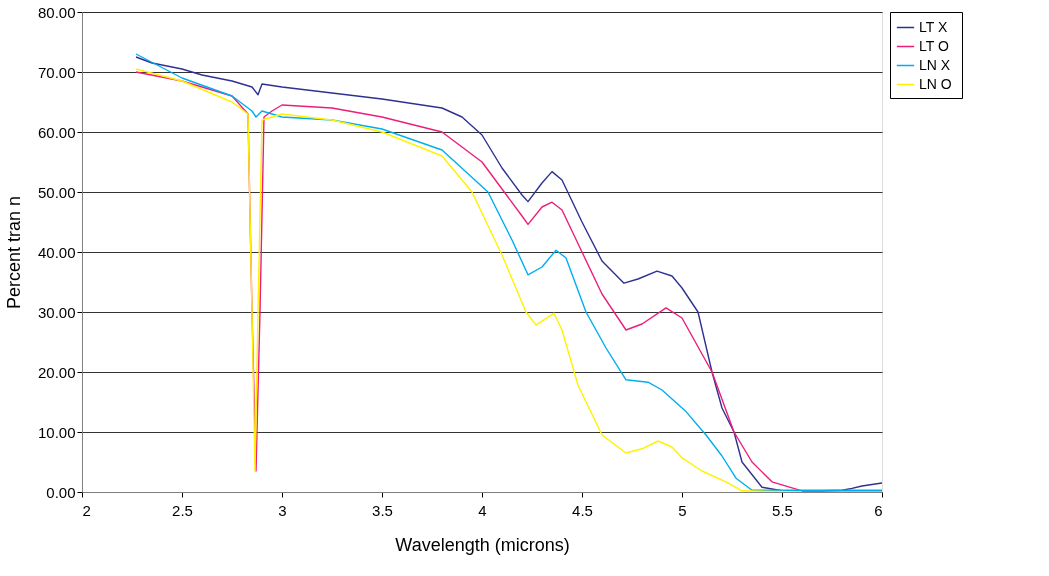  Describe the element at coordinates (56, 312) in the screenshot. I see `y-tick-label: 30.00` at that location.